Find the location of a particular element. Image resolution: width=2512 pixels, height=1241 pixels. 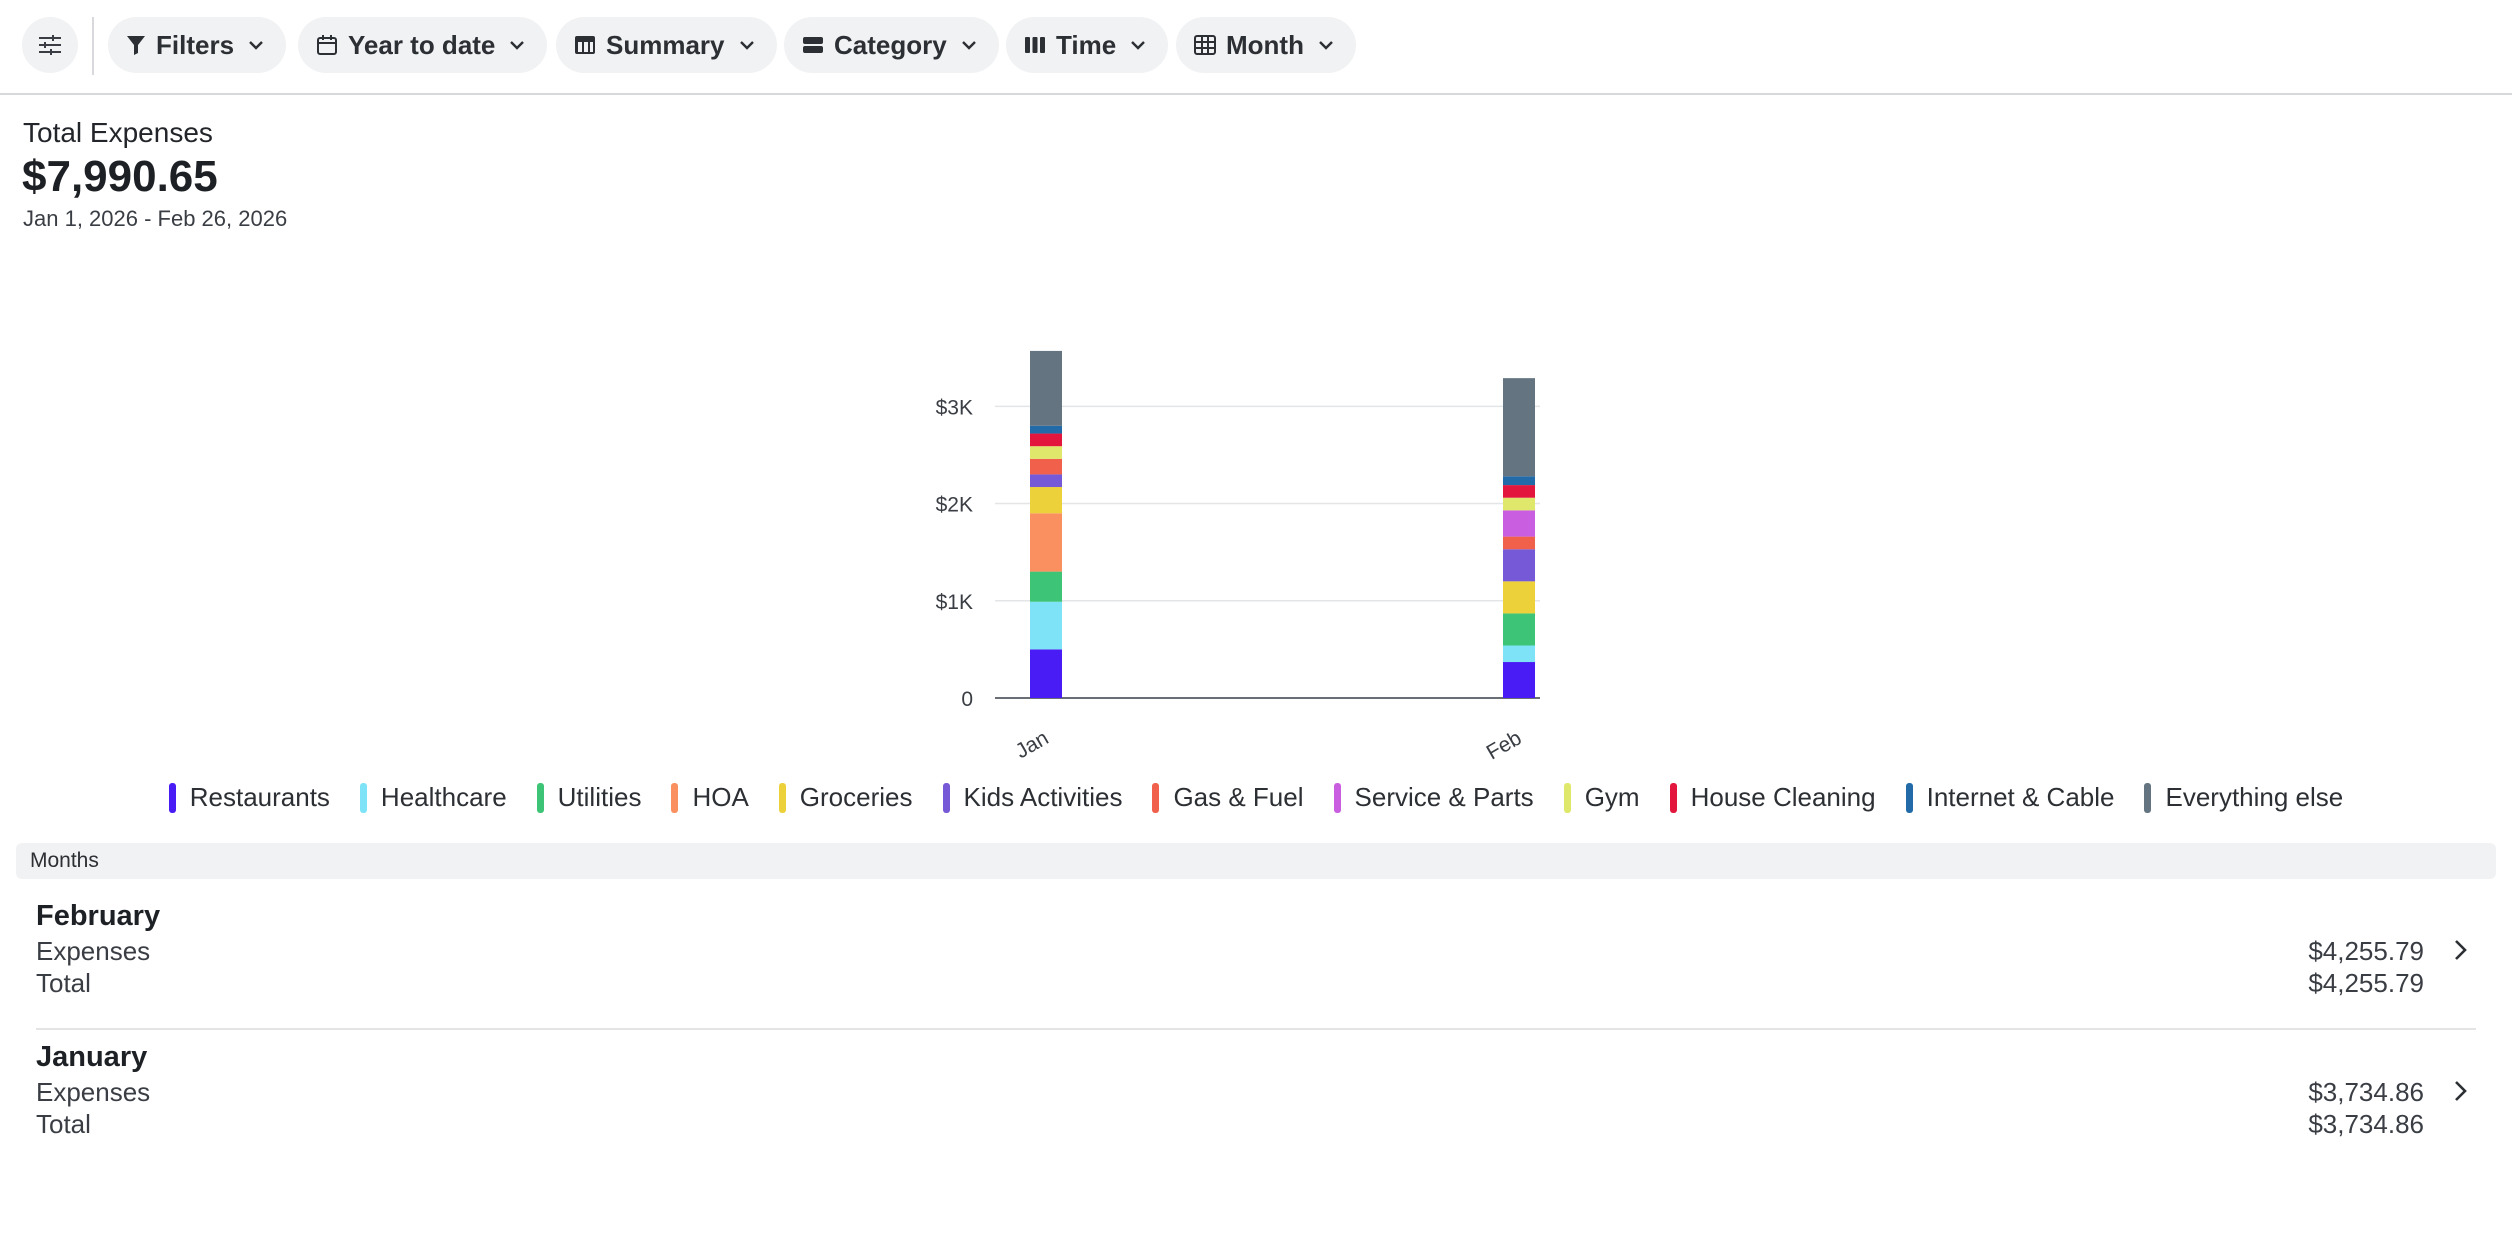

legend-item: Healthcare is located at coordinates (433, 797).